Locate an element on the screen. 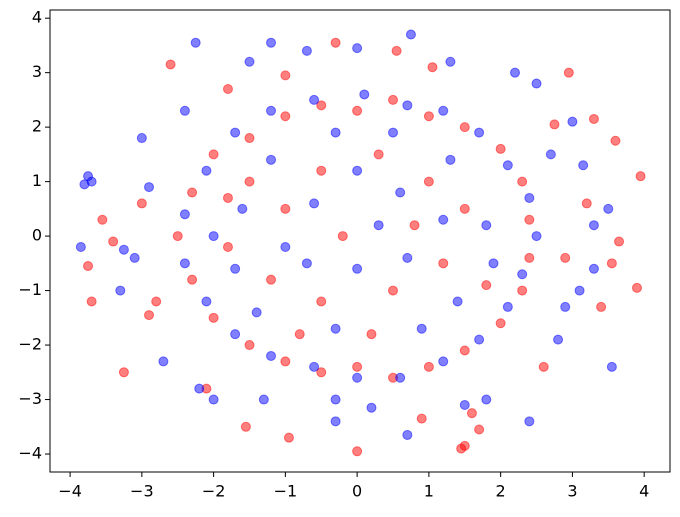  x-tick-label: 0 is located at coordinates (357, 491).